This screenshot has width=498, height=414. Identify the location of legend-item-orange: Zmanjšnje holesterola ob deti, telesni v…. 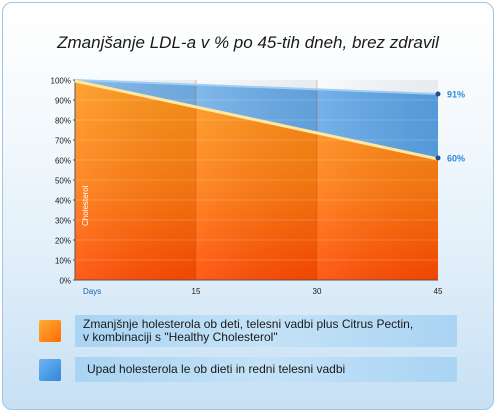
(248, 331).